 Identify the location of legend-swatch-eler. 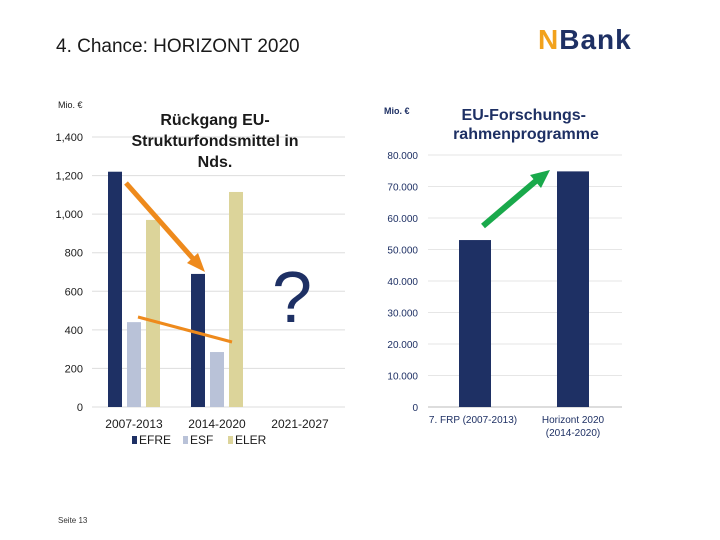
(230, 440).